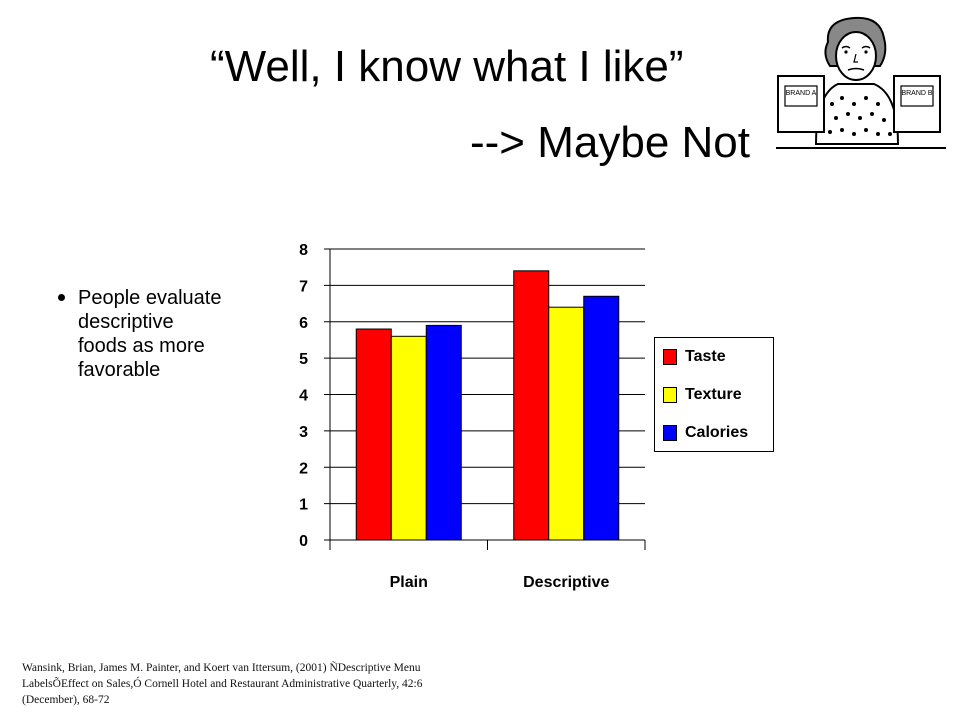  Describe the element at coordinates (408, 438) in the screenshot. I see `bar-texture-plain` at that location.